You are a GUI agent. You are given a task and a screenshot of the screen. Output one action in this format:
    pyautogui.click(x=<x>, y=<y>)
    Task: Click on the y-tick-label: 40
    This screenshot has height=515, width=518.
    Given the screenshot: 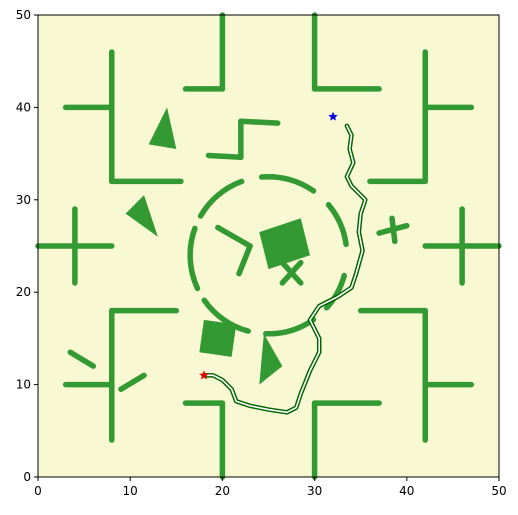 What is the action you would take?
    pyautogui.click(x=23, y=107)
    